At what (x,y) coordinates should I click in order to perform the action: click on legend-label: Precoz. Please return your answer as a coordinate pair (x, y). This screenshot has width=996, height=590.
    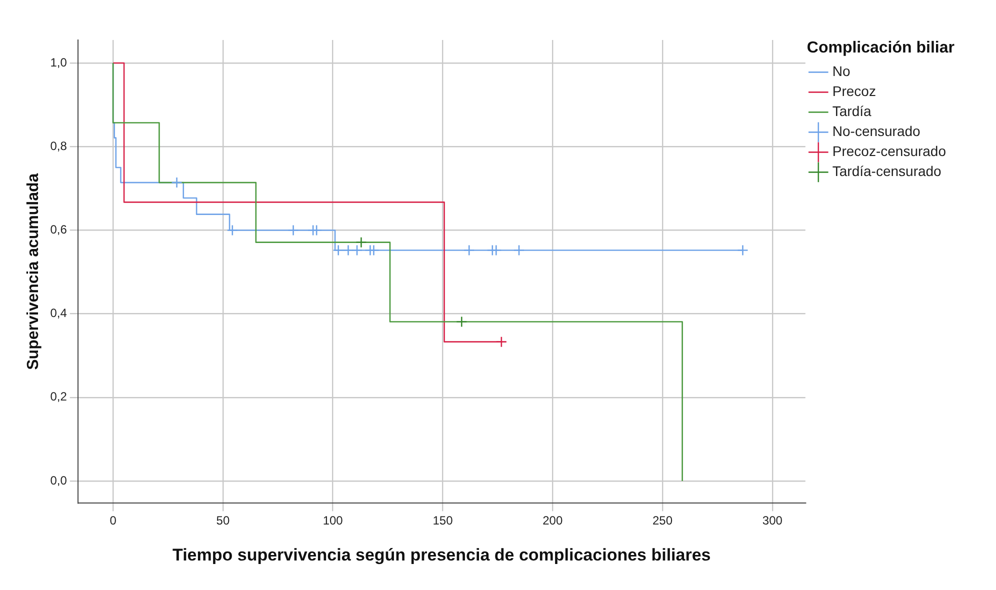
    Looking at the image, I should click on (854, 91).